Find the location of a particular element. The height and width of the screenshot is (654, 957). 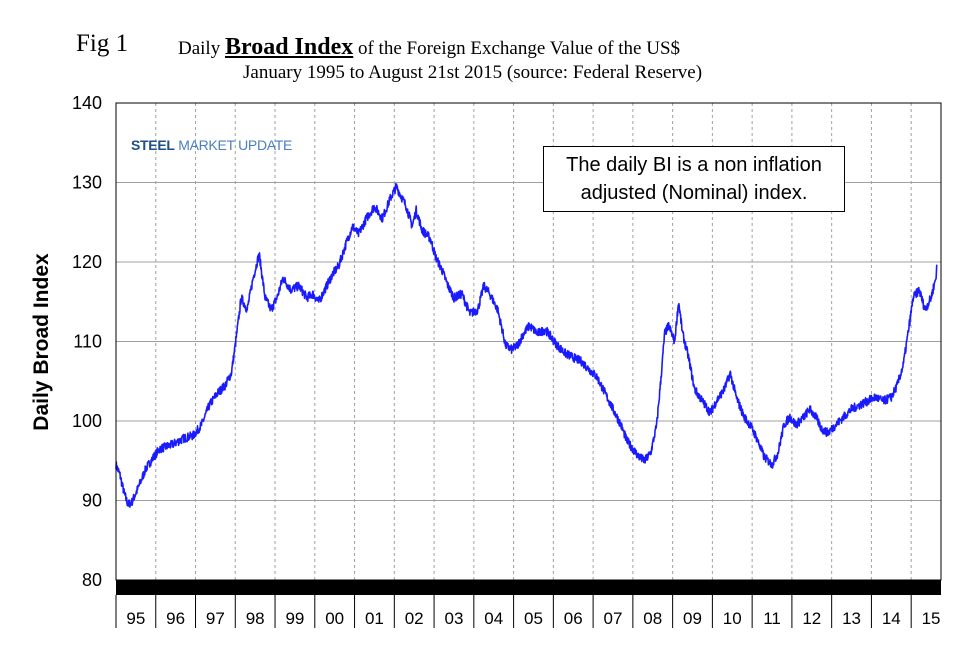

x-tick-label: 09 is located at coordinates (692, 618).